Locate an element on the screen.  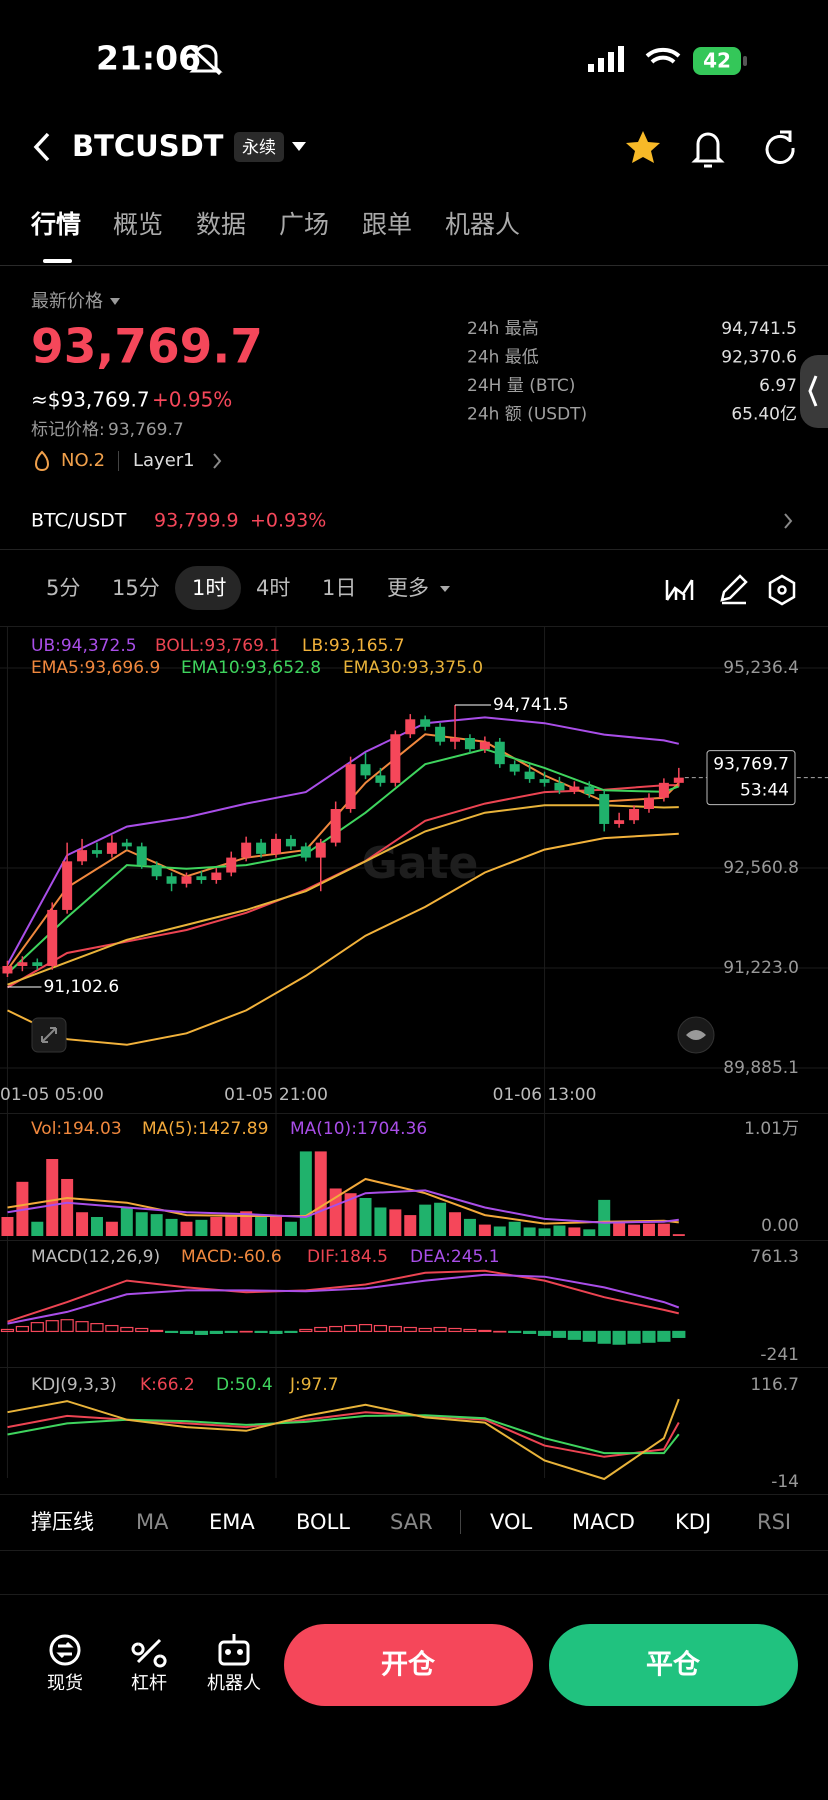
last-price: 93,769.7 is located at coordinates (147, 347).